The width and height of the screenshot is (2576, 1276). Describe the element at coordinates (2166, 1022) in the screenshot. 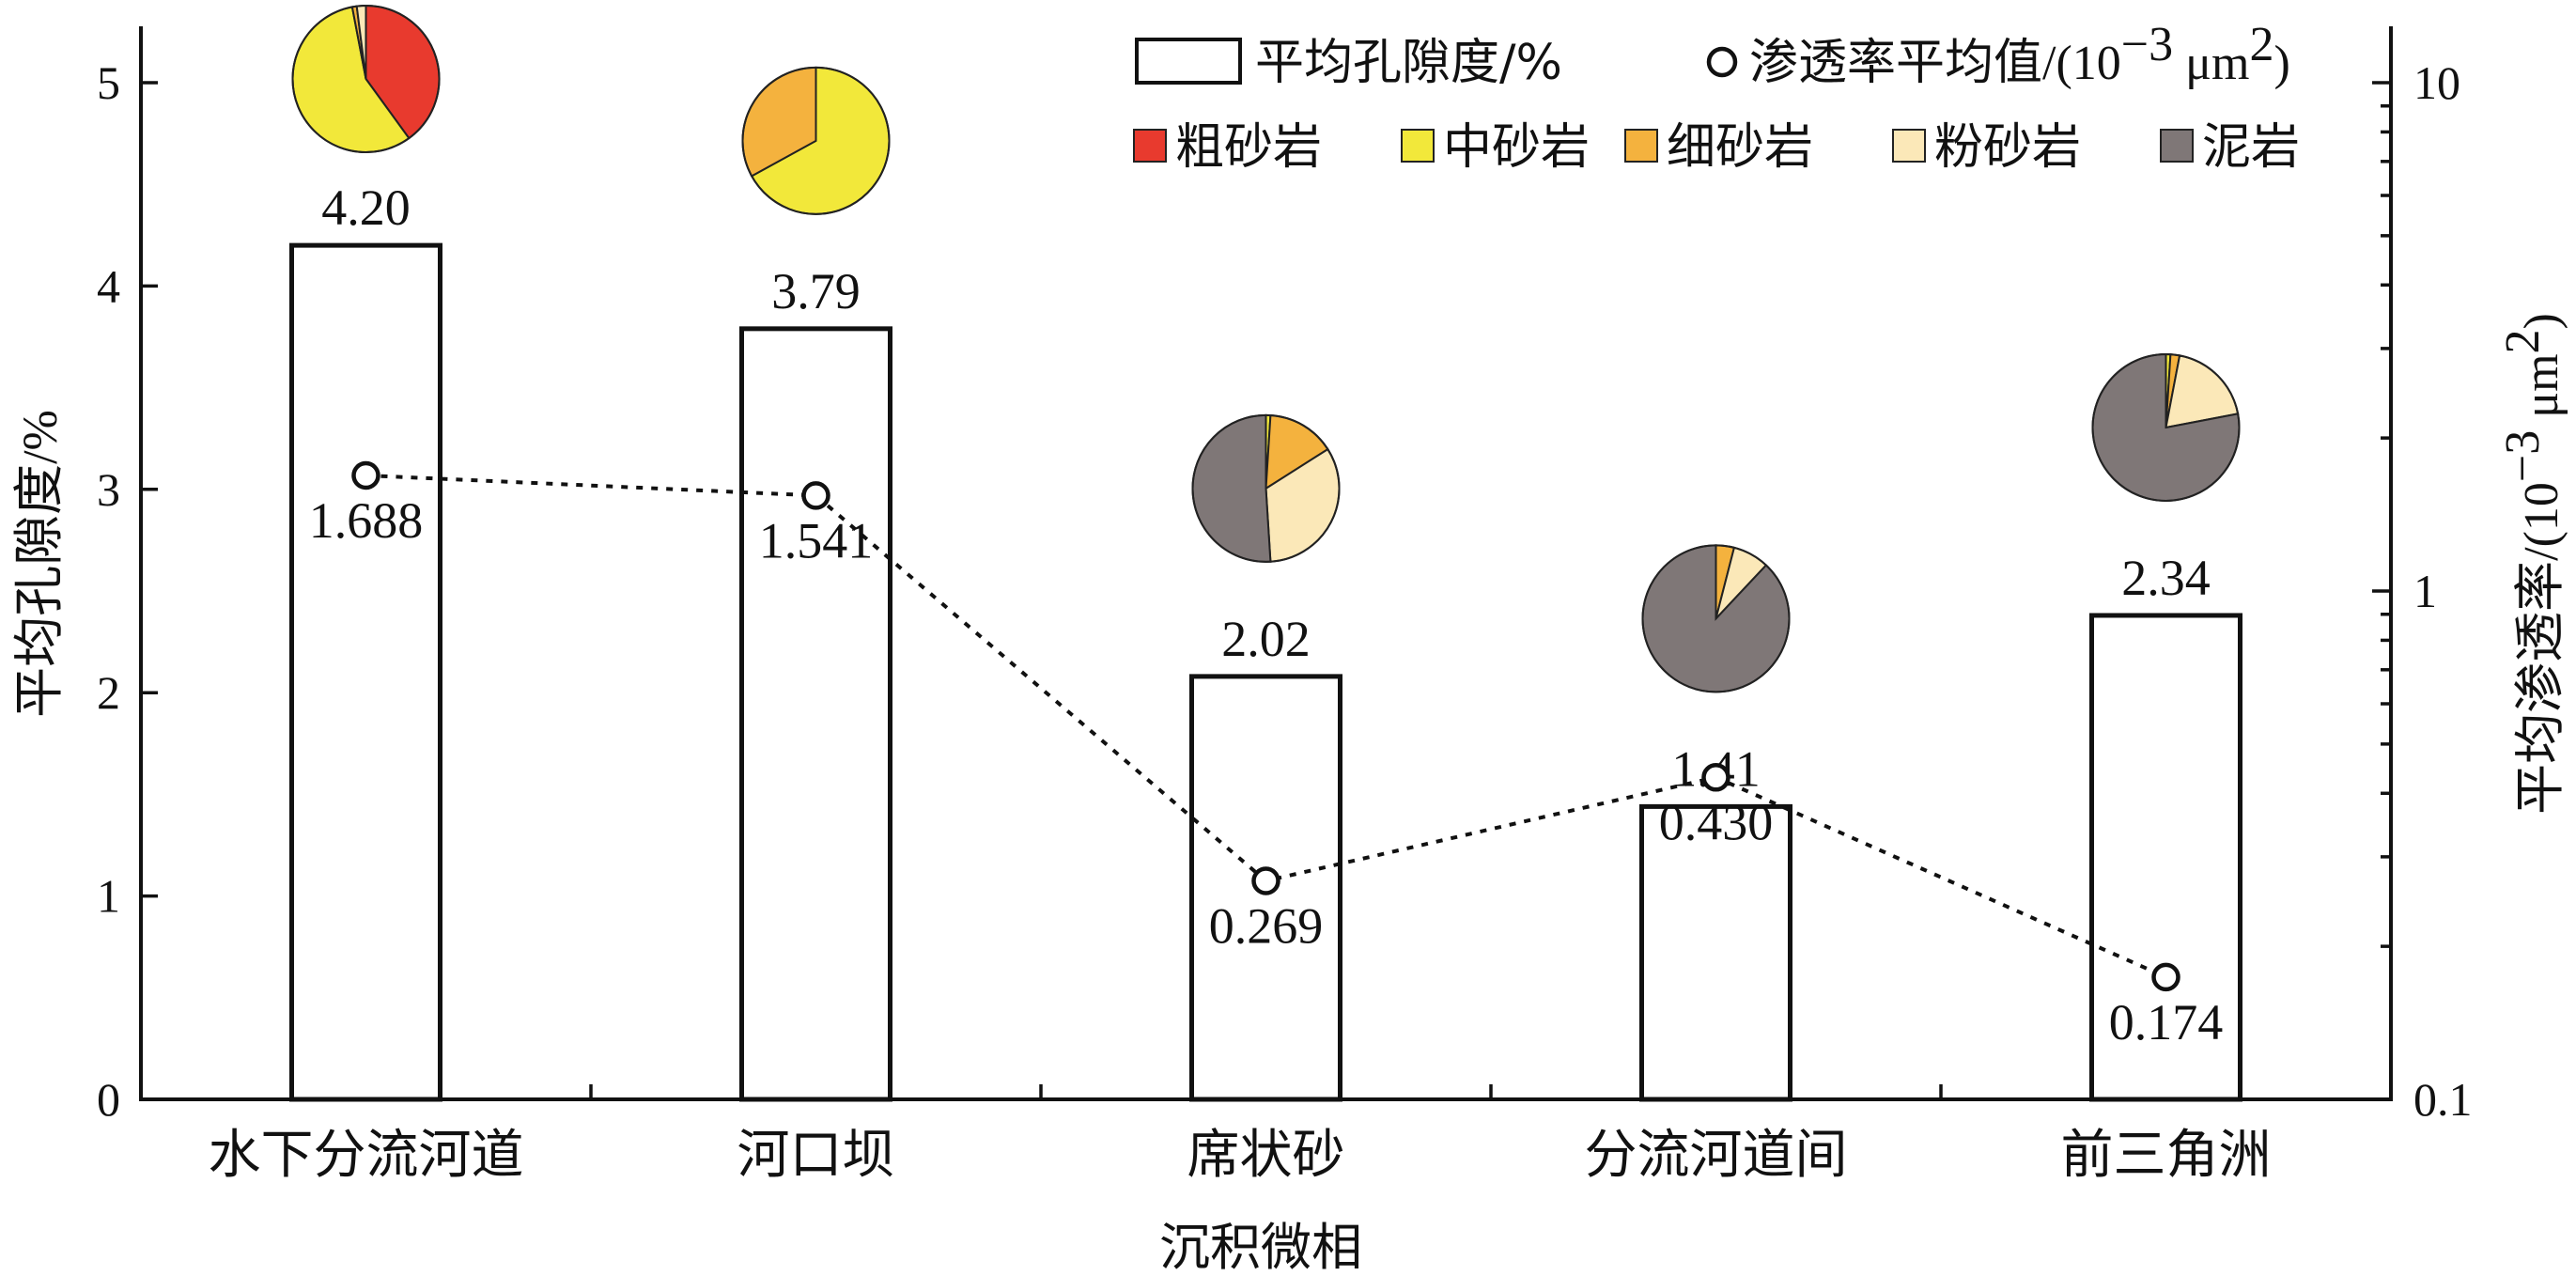

I see `permeability-value-label: 0.174` at that location.